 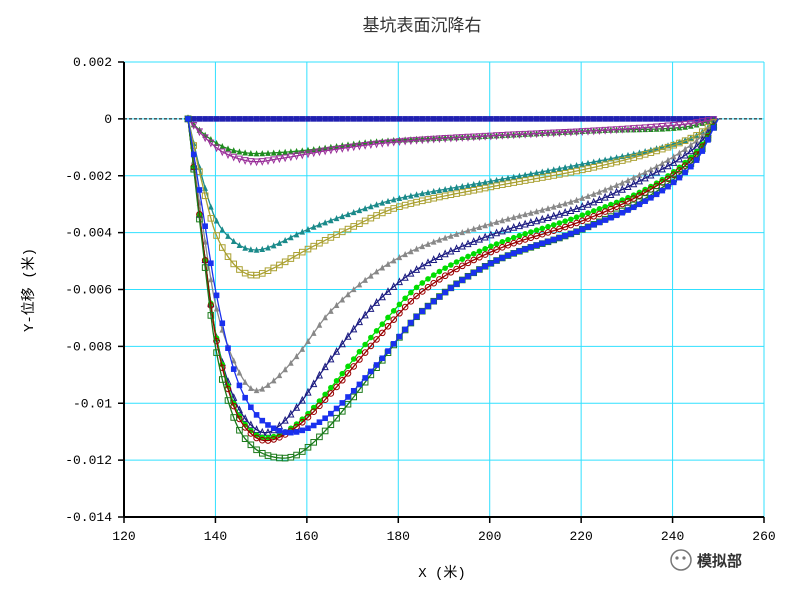 What do you see at coordinates (88, 233) in the screenshot?
I see `y-tick-label: -0.004` at bounding box center [88, 233].